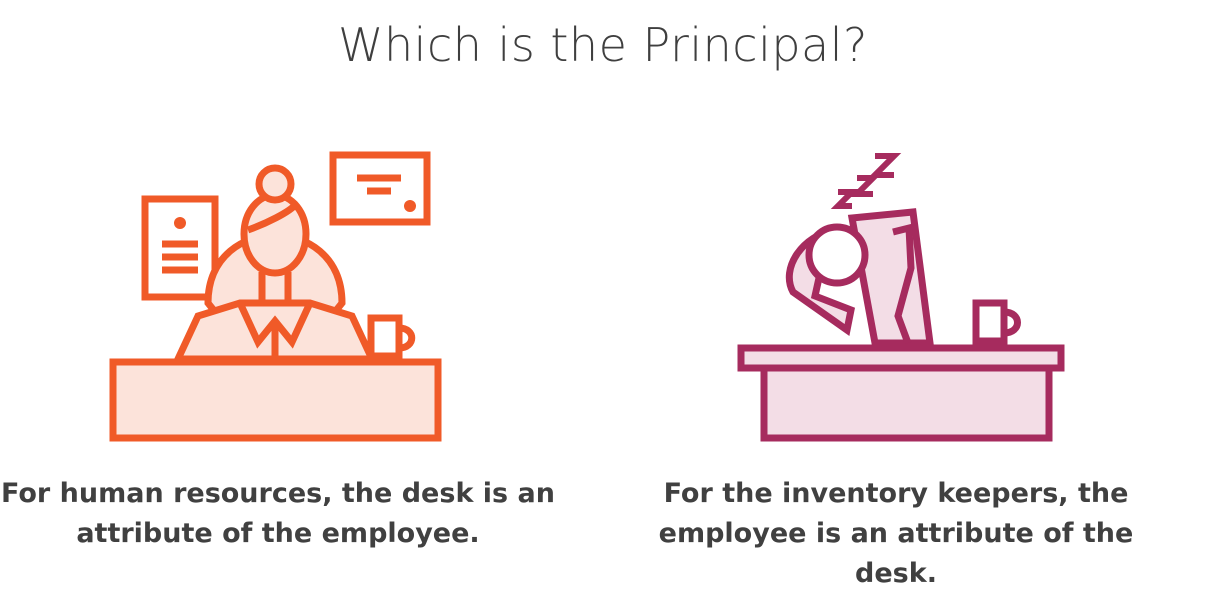 The height and width of the screenshot is (602, 1206). I want to click on sleep-zzz-icon, so click(866, 181).